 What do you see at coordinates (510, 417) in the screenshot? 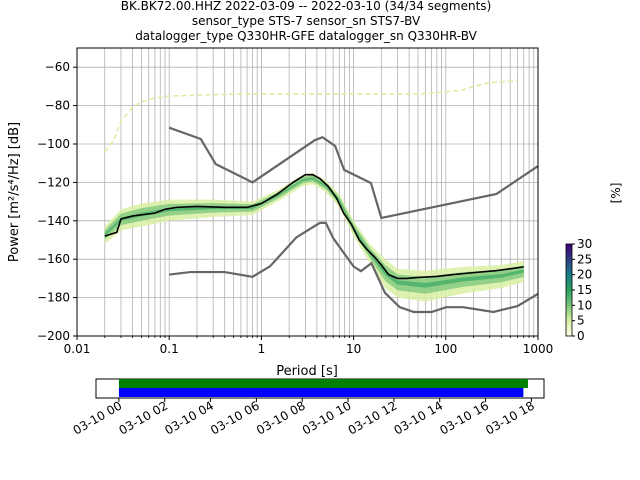
I see `timeline-tick-label: 03-10 18` at bounding box center [510, 417].